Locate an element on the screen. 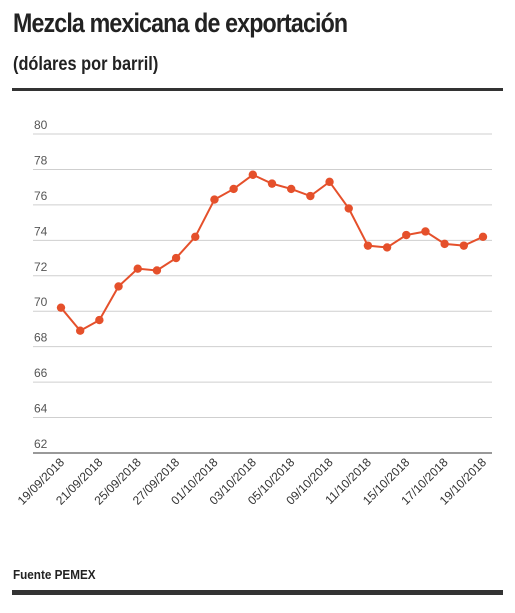 This screenshot has height=613, width=515. y-tick-label: 64 is located at coordinates (41, 409).